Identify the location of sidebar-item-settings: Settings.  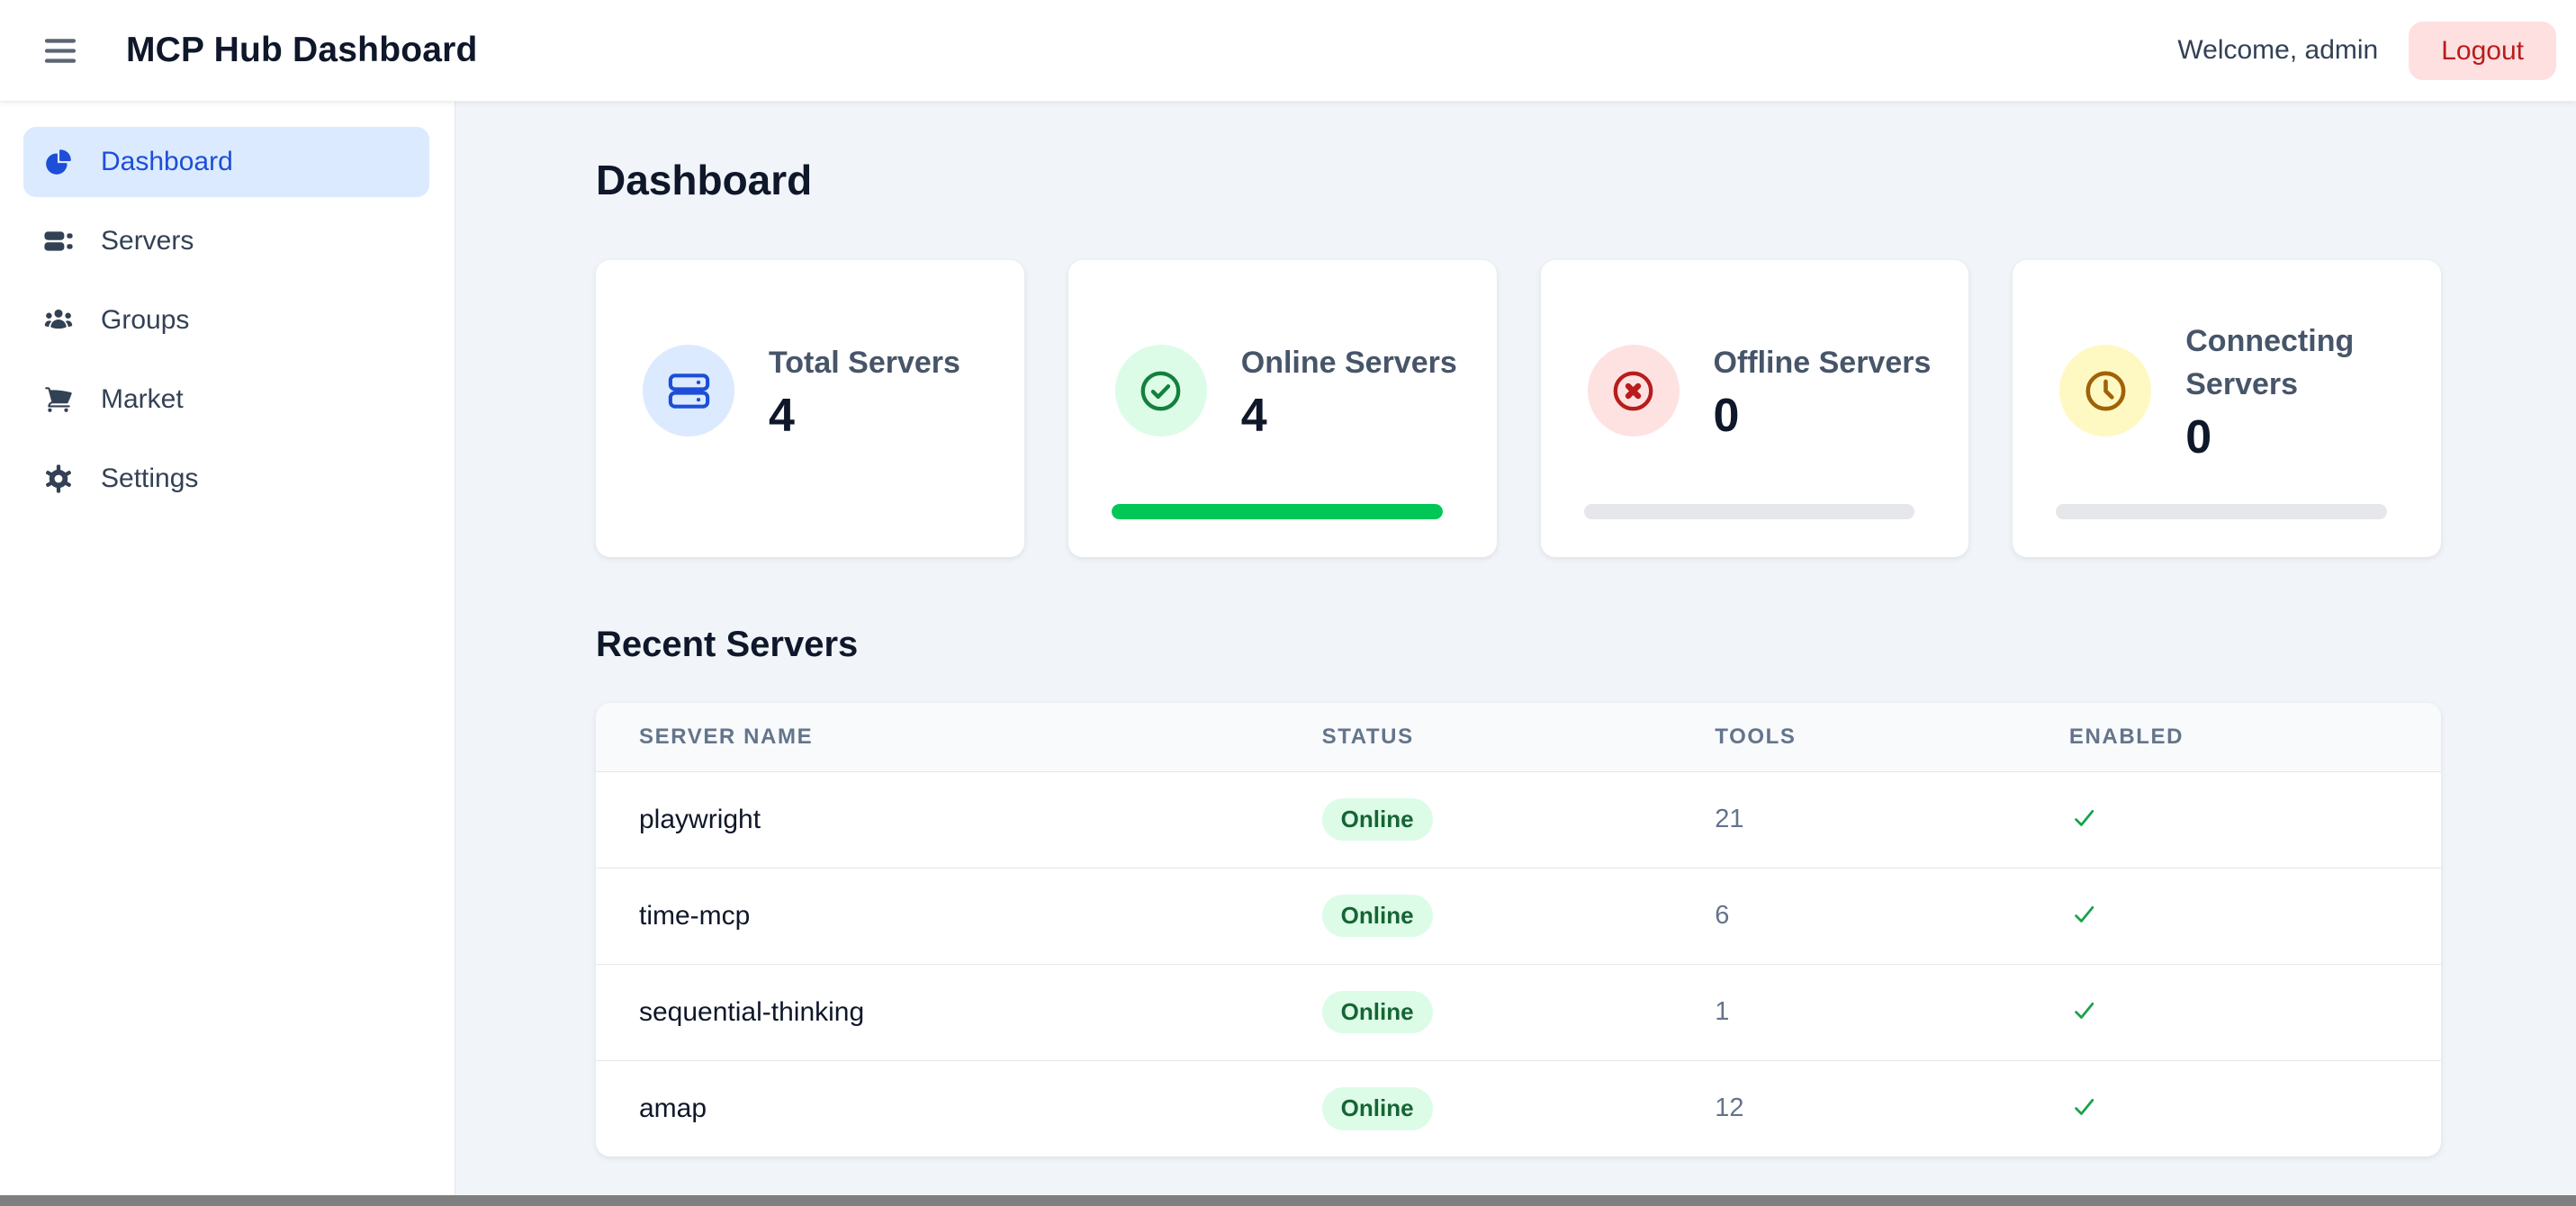
(226, 479).